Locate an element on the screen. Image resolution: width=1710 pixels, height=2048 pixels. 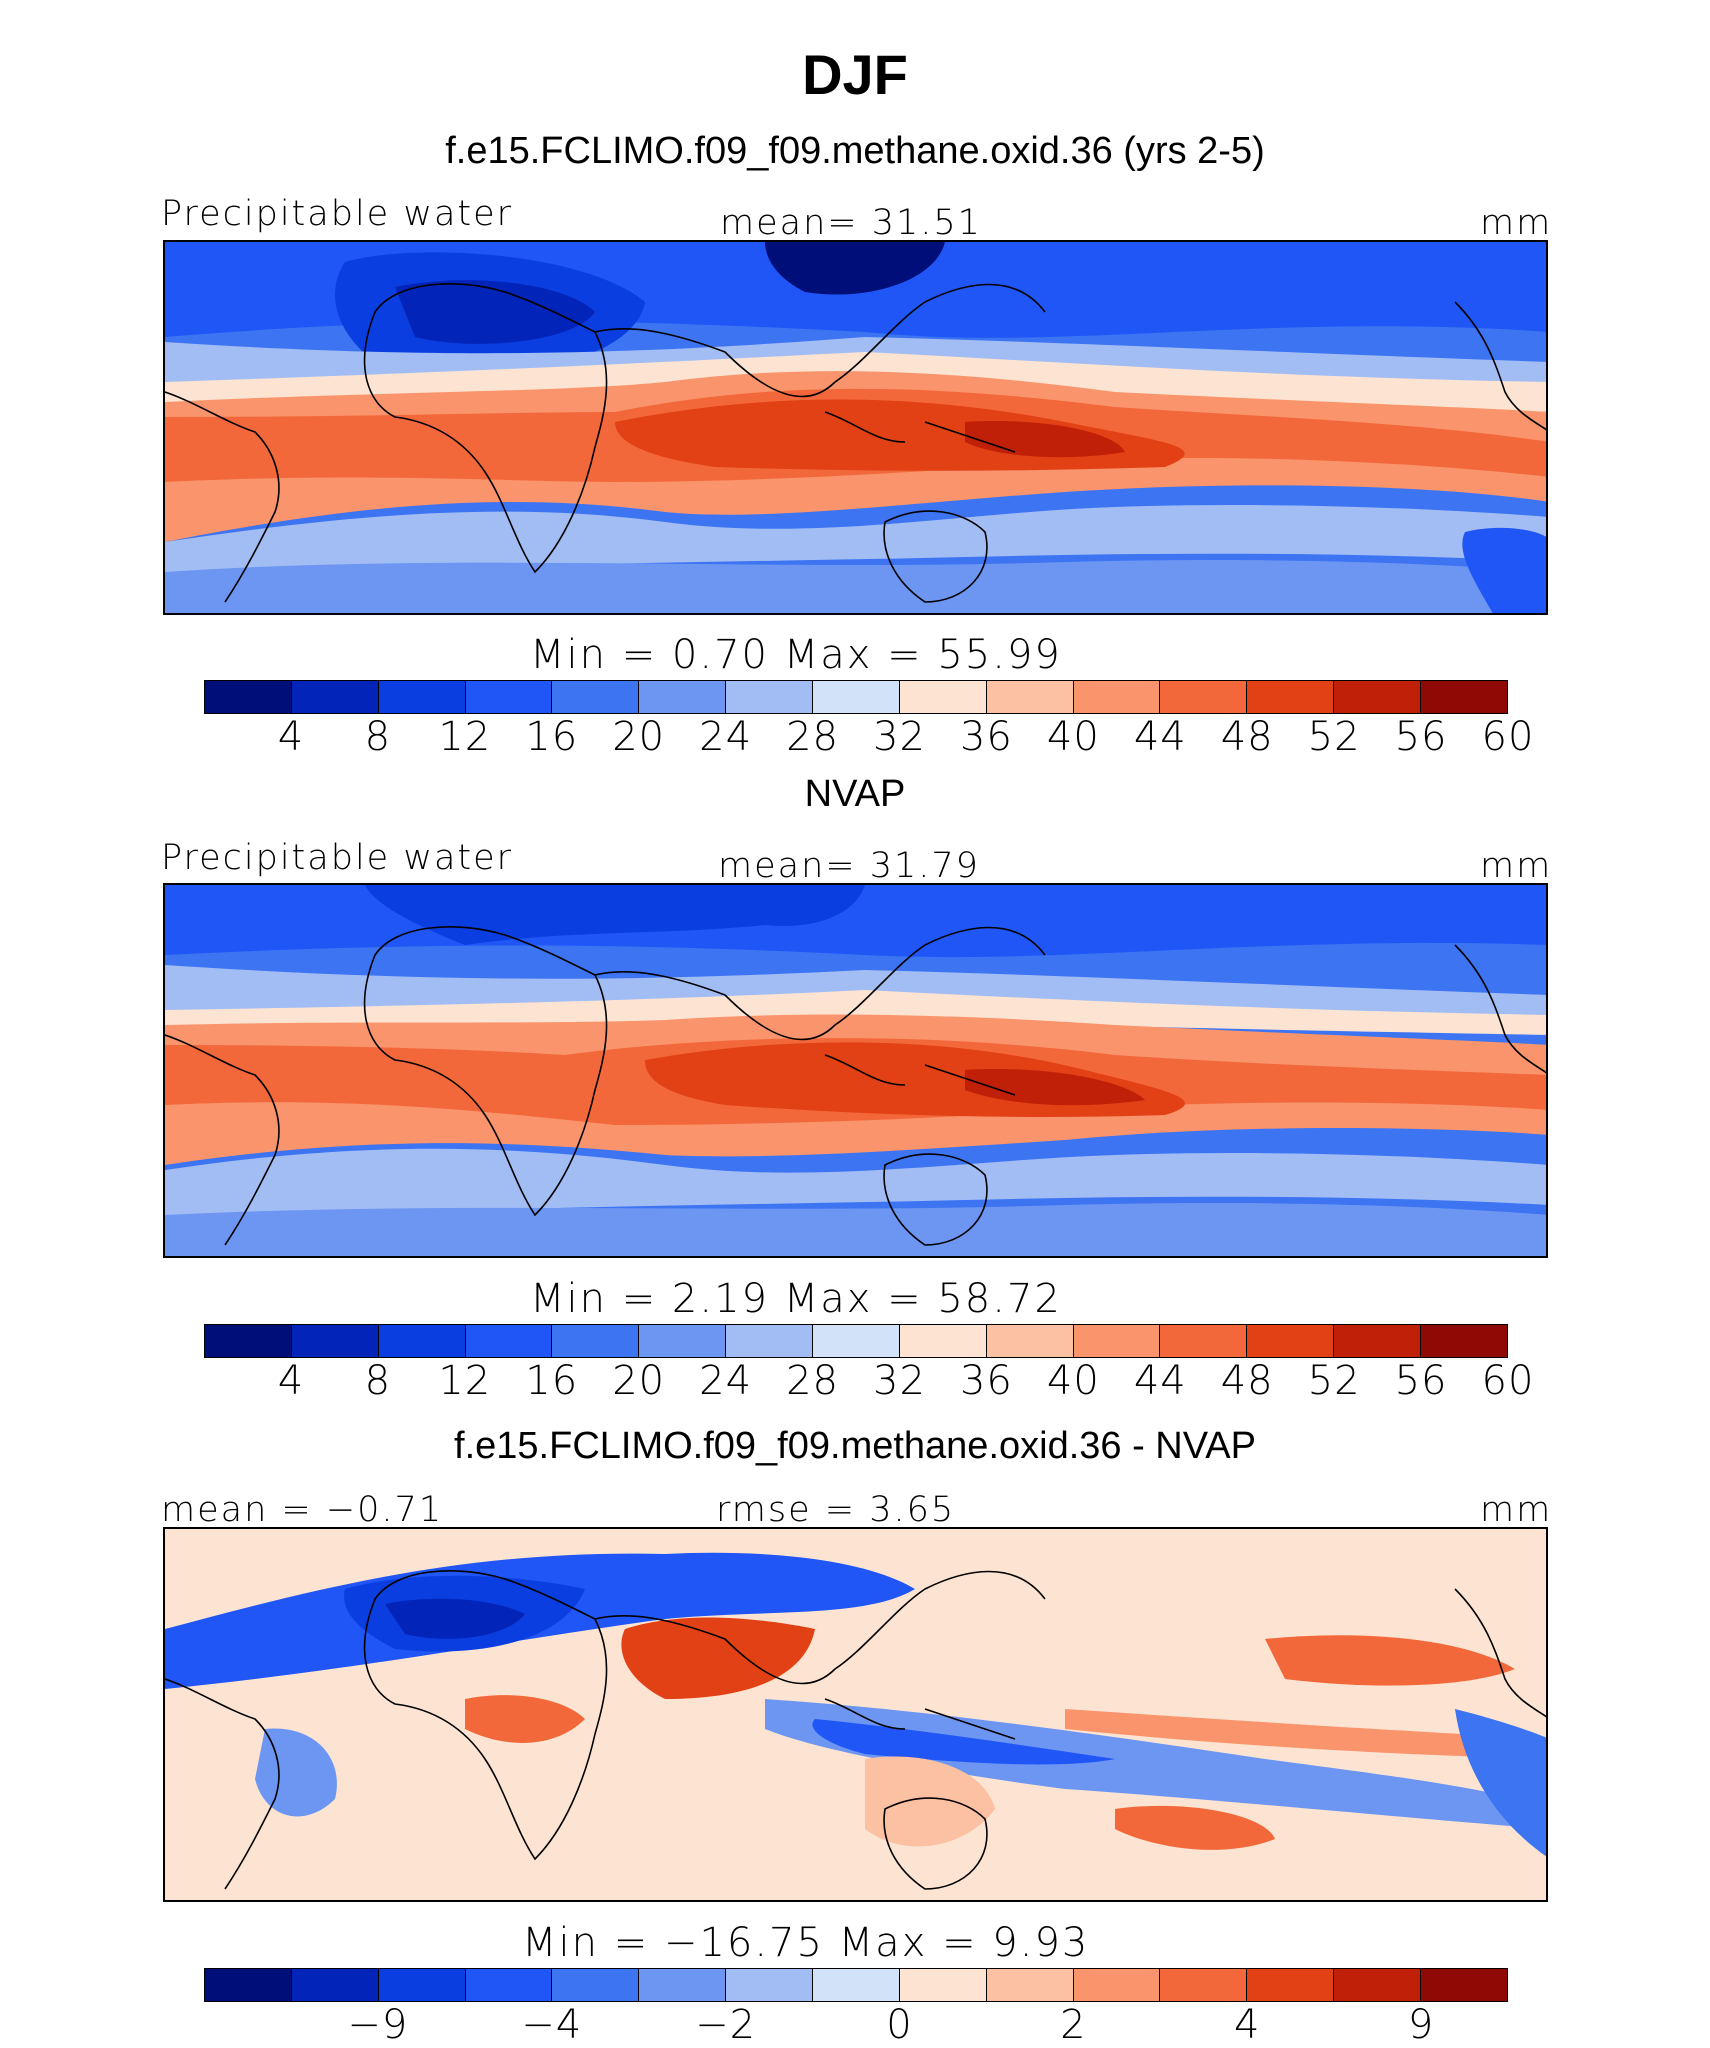
field-band-arabian-sea is located at coordinates (718, 1658).